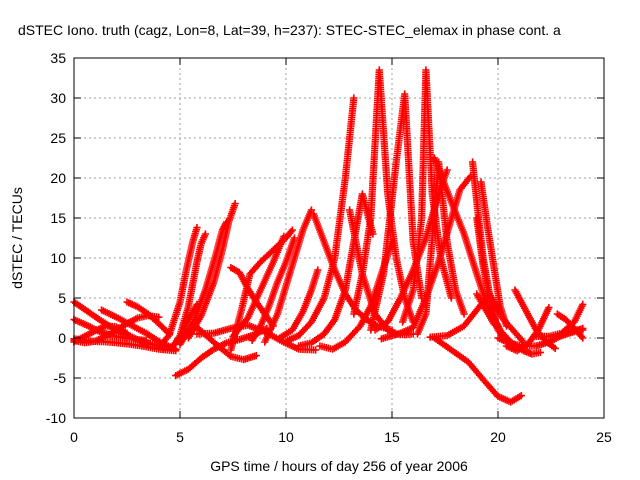 The image size is (640, 480). Describe the element at coordinates (58, 178) in the screenshot. I see `y-tick-label: 20` at that location.